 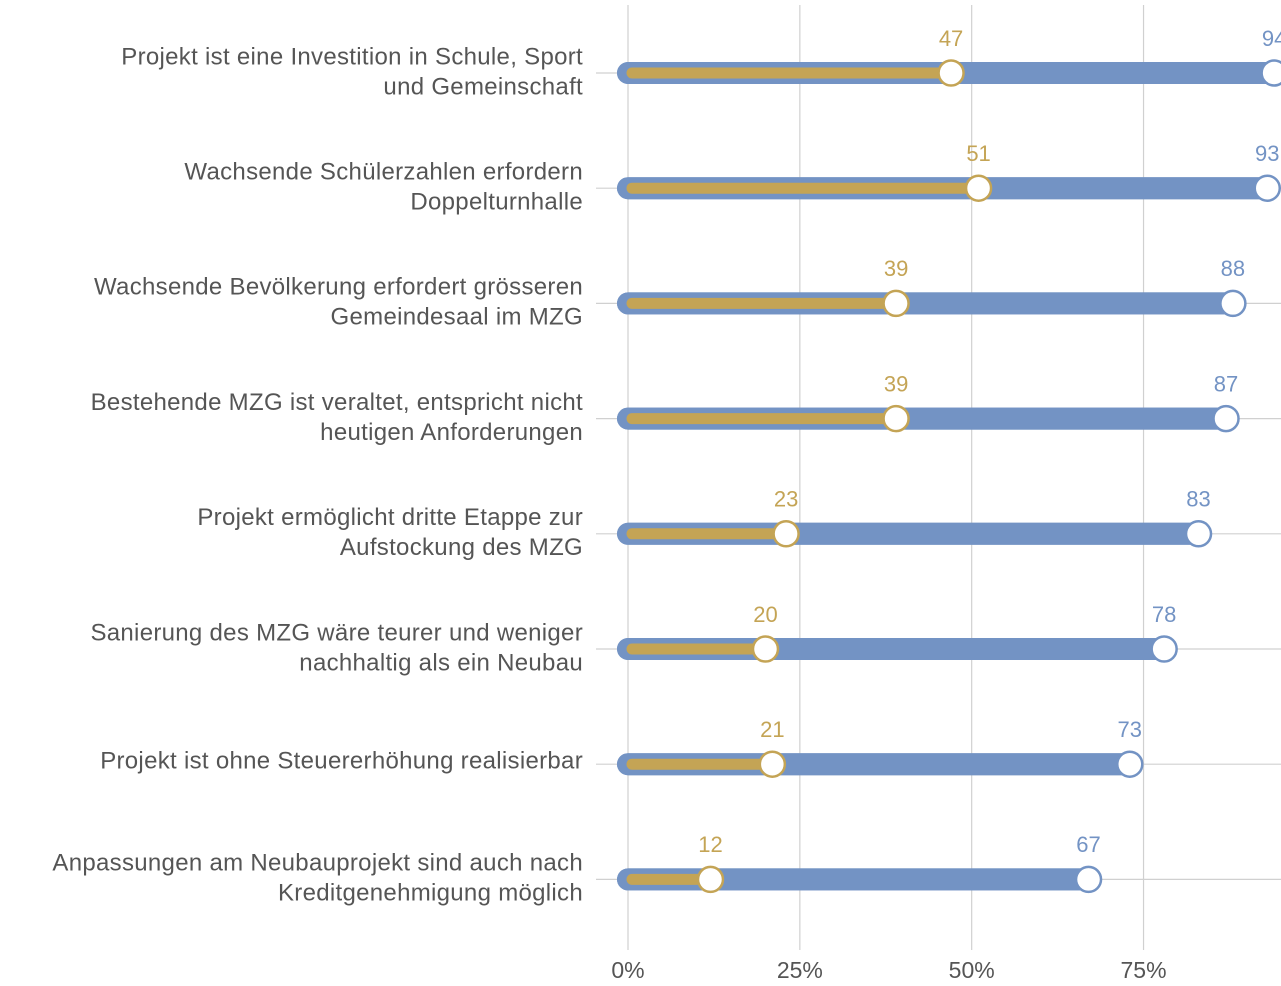 I want to click on category-label: Projekt ermöglicht dritte Etappe zur, so click(x=390, y=517).